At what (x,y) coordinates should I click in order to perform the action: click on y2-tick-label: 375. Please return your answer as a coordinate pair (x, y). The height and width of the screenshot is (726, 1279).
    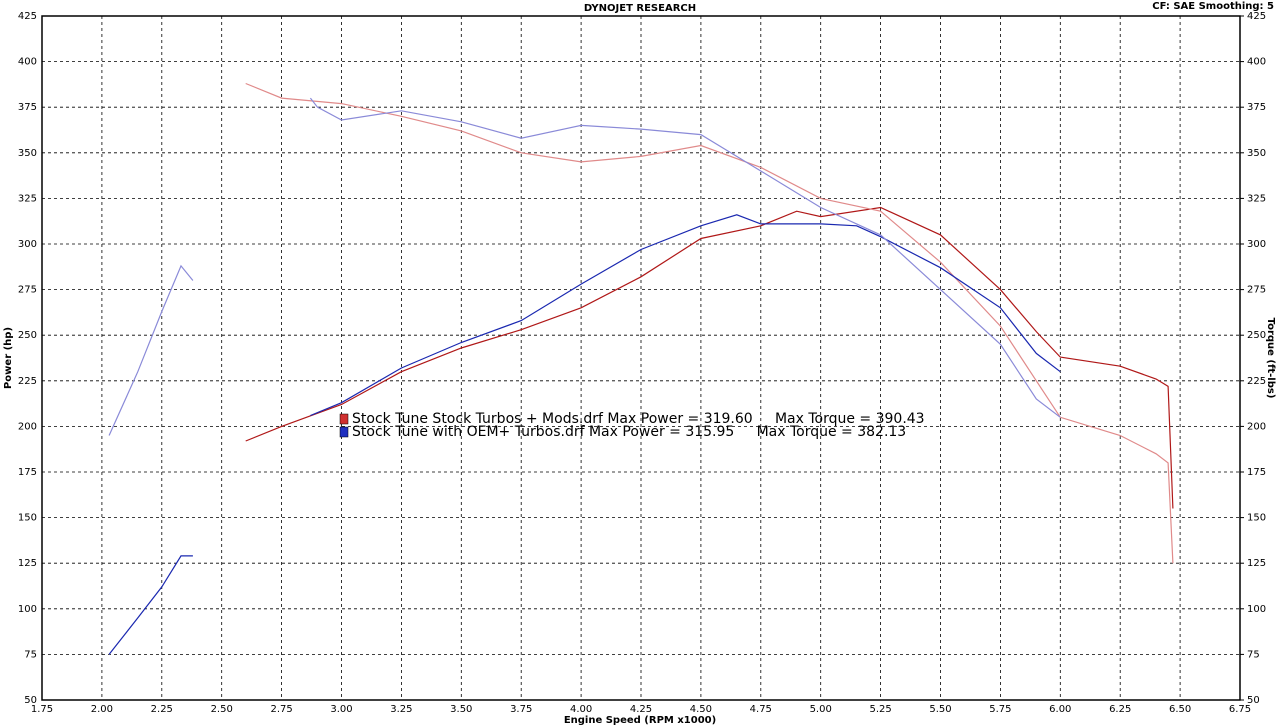
    Looking at the image, I should click on (1256, 107).